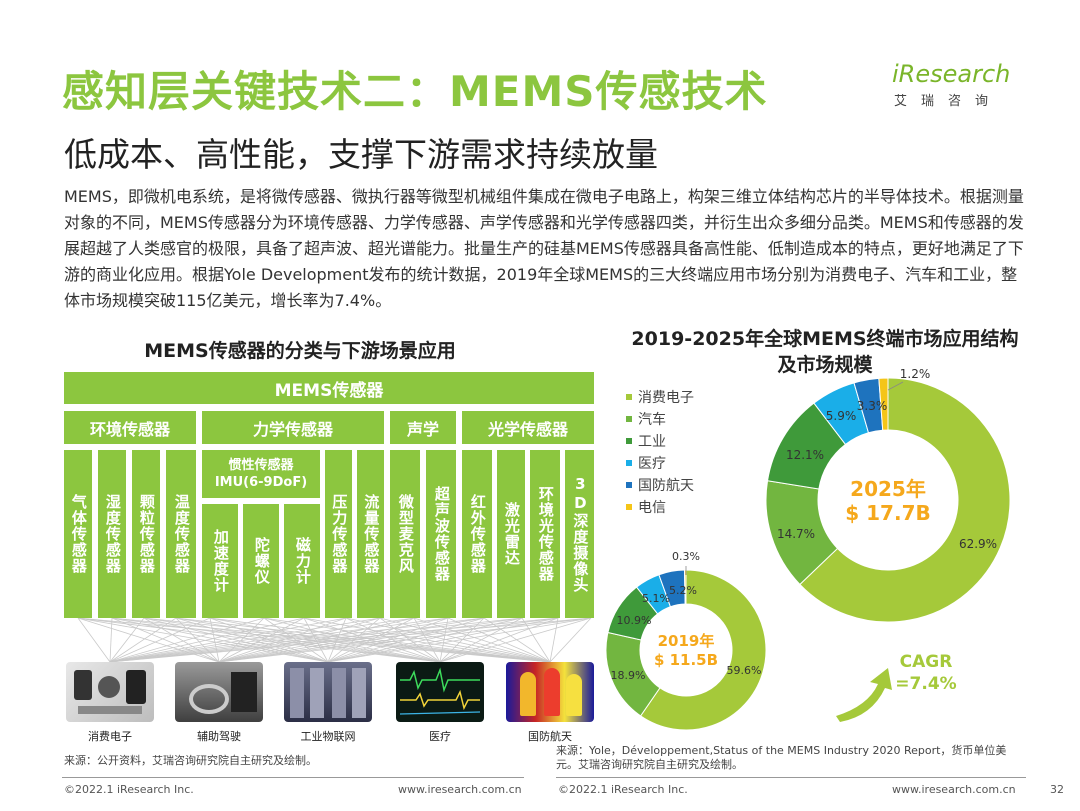  I want to click on env-item: 温度传感器, so click(181, 534).